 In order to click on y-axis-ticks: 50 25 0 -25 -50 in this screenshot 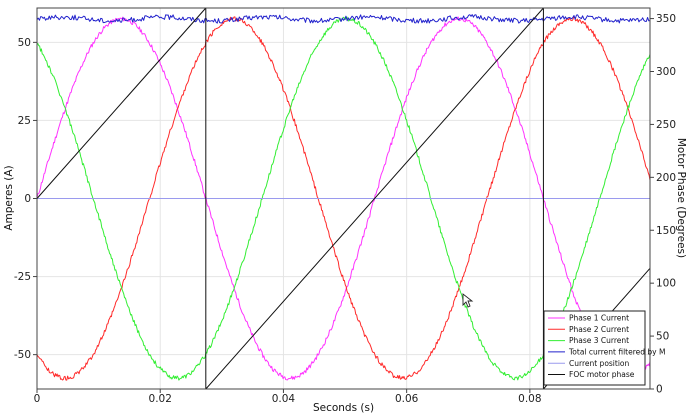, I will do `click(25, 199)`.